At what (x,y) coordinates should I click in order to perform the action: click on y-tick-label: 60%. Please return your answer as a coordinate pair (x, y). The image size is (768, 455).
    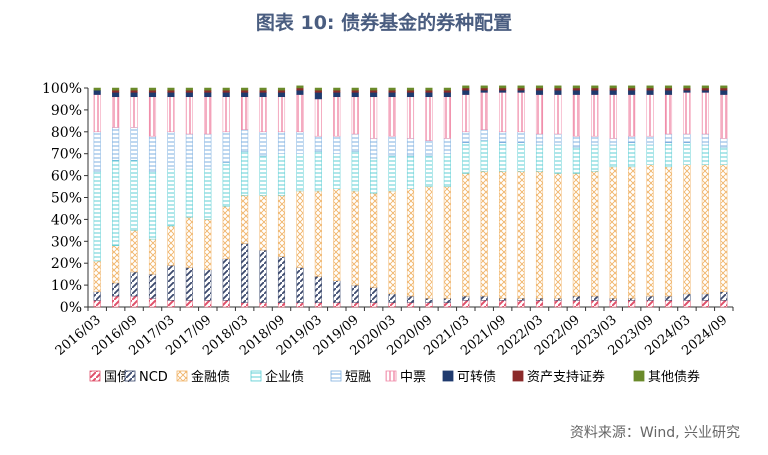
    Looking at the image, I should click on (66, 177).